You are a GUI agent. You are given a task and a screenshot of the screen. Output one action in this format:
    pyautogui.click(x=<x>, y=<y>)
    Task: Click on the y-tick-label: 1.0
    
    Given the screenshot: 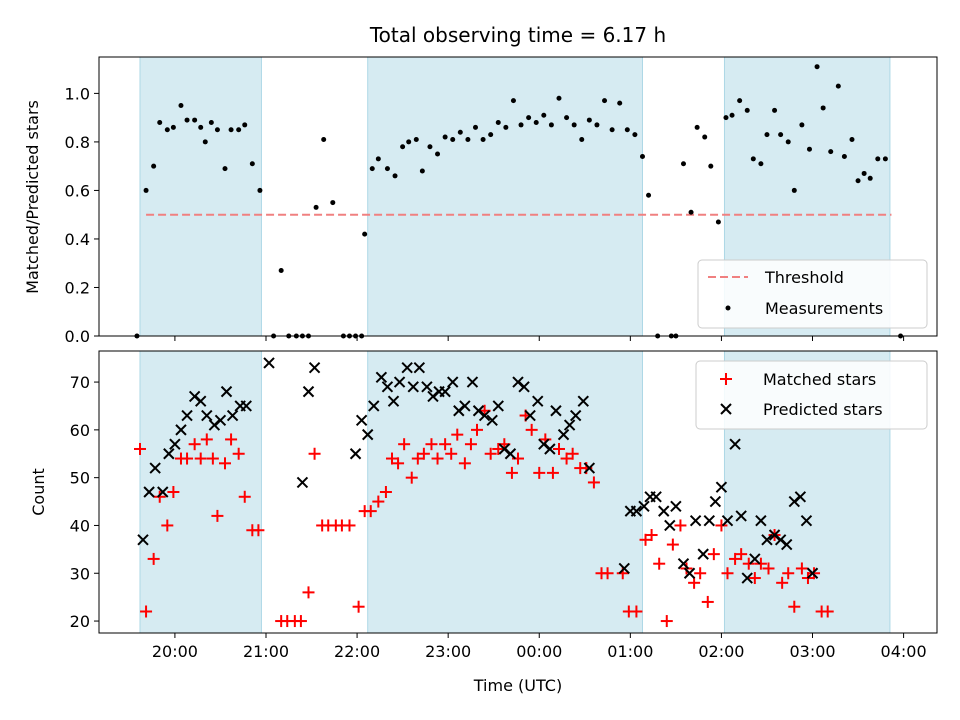 What is the action you would take?
    pyautogui.click(x=77, y=93)
    